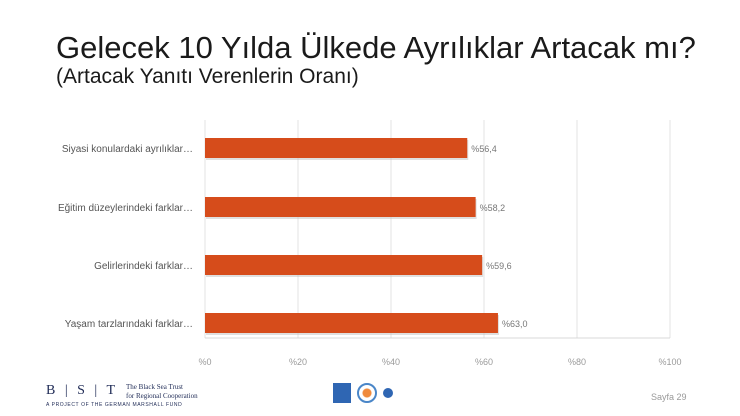 Image resolution: width=740 pixels, height=416 pixels. What do you see at coordinates (484, 362) in the screenshot?
I see `x-tick-label: %60` at bounding box center [484, 362].